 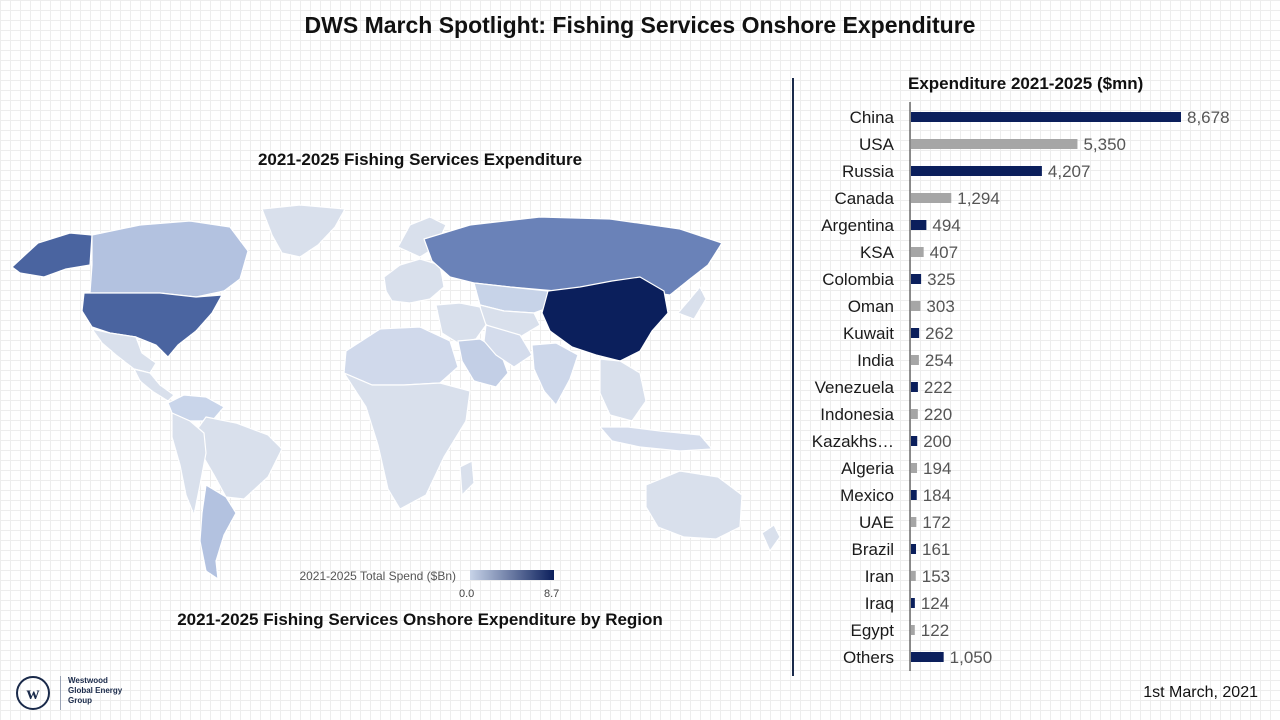 I want to click on logo-text: Westwood Global Energy Group, so click(x=108, y=691).